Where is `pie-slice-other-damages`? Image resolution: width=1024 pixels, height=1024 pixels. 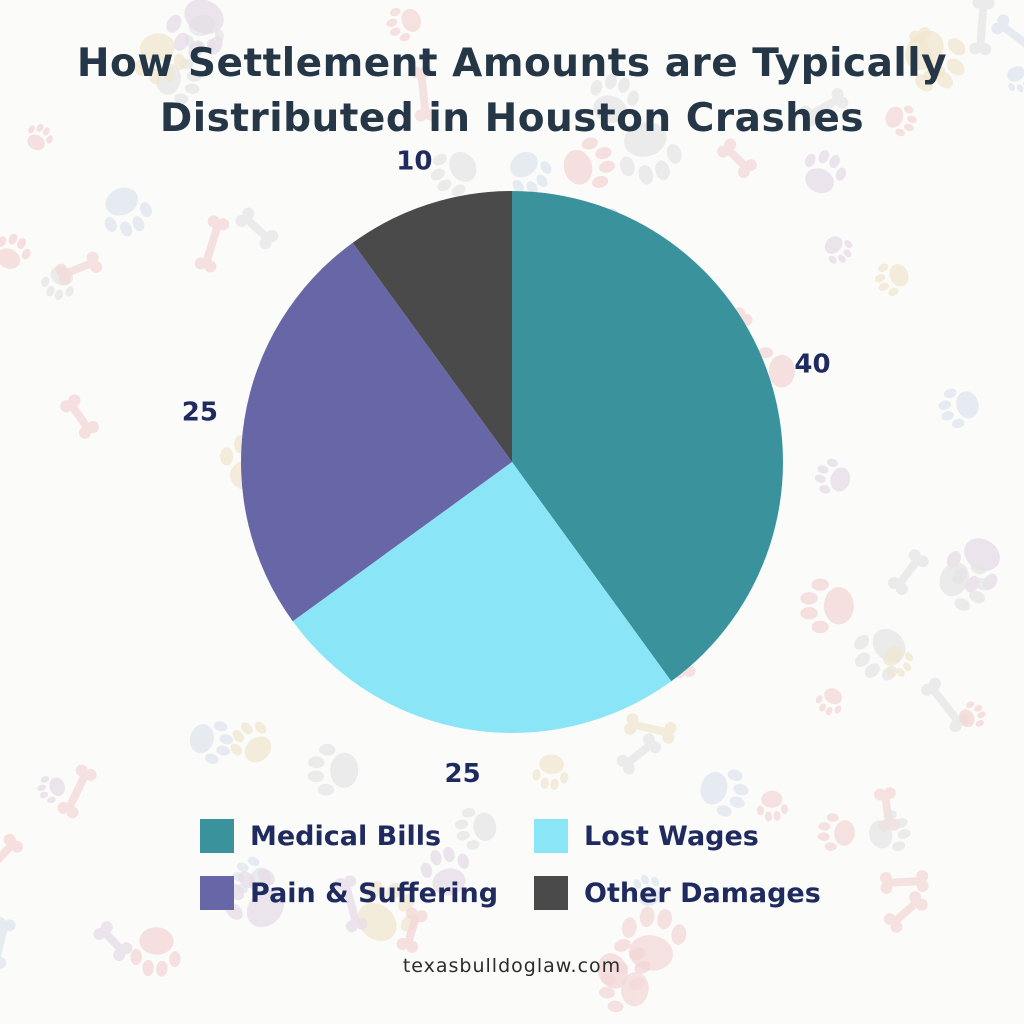
pie-slice-other-damages is located at coordinates (432, 326).